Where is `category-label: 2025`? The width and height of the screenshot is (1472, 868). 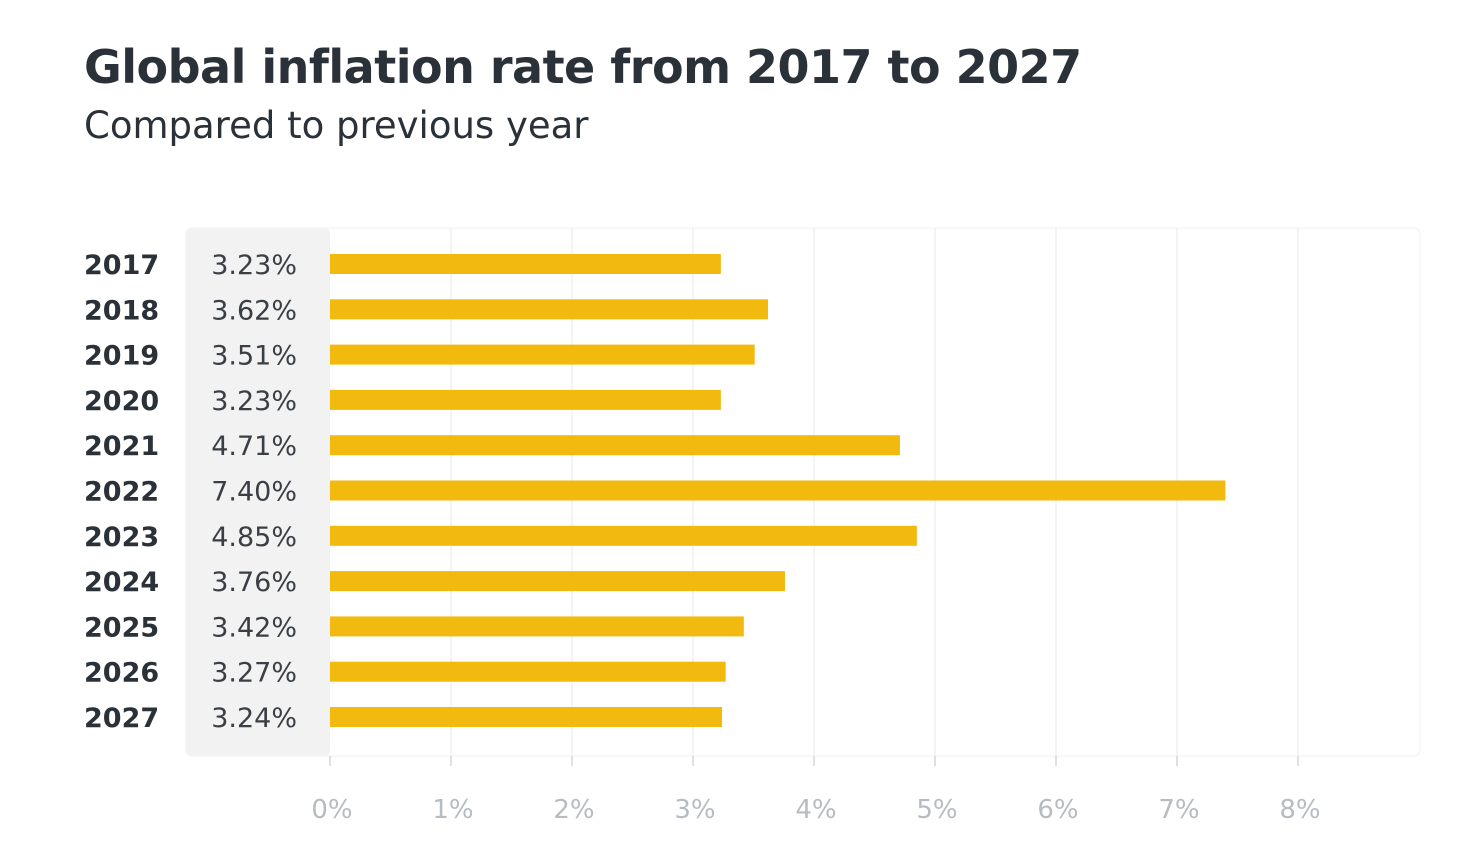 category-label: 2025 is located at coordinates (121, 627).